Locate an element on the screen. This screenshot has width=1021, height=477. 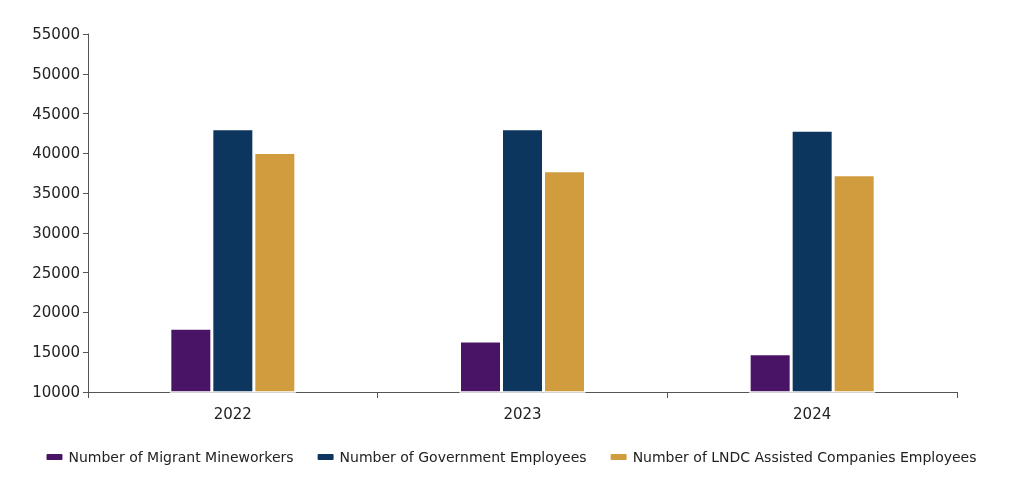
y-tick-label: 30000 is located at coordinates (56, 232).